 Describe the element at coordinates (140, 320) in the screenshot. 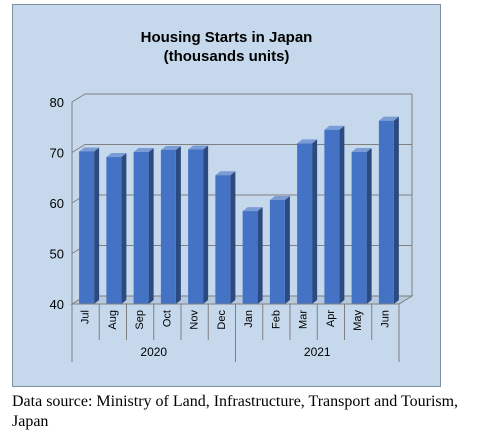

I see `x-tick-label: Sep` at that location.